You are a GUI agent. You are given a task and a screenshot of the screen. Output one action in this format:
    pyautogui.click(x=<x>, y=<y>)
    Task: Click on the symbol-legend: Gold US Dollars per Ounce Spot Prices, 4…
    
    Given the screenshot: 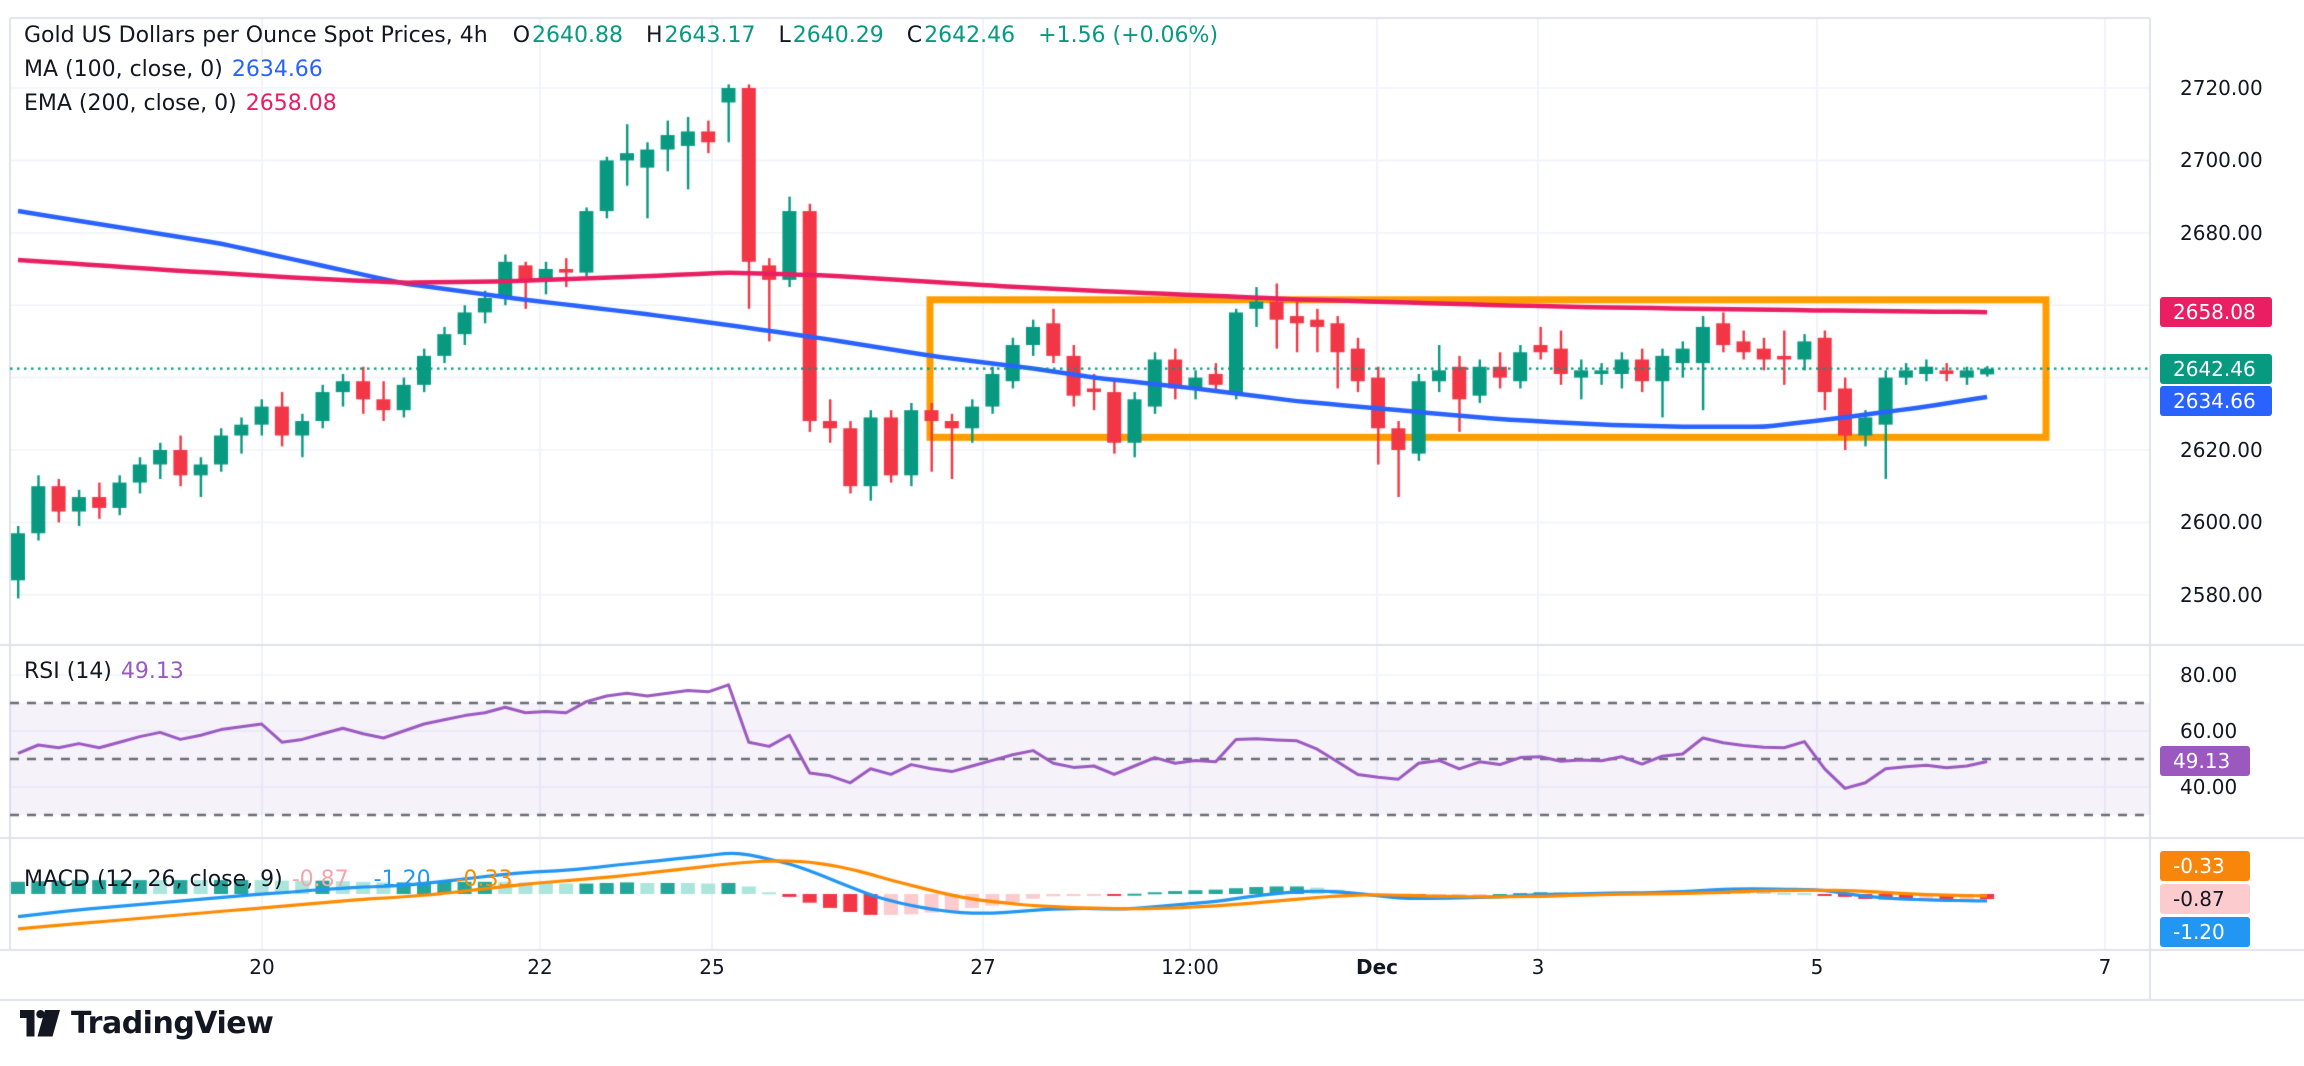 What is the action you would take?
    pyautogui.click(x=621, y=35)
    